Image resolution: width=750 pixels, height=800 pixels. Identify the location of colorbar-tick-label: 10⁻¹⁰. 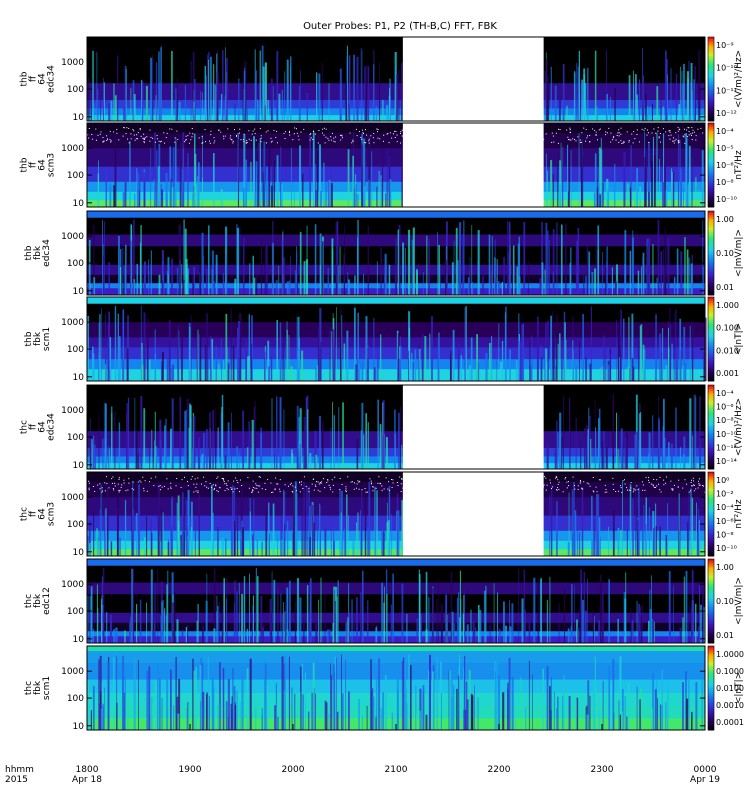
(726, 548).